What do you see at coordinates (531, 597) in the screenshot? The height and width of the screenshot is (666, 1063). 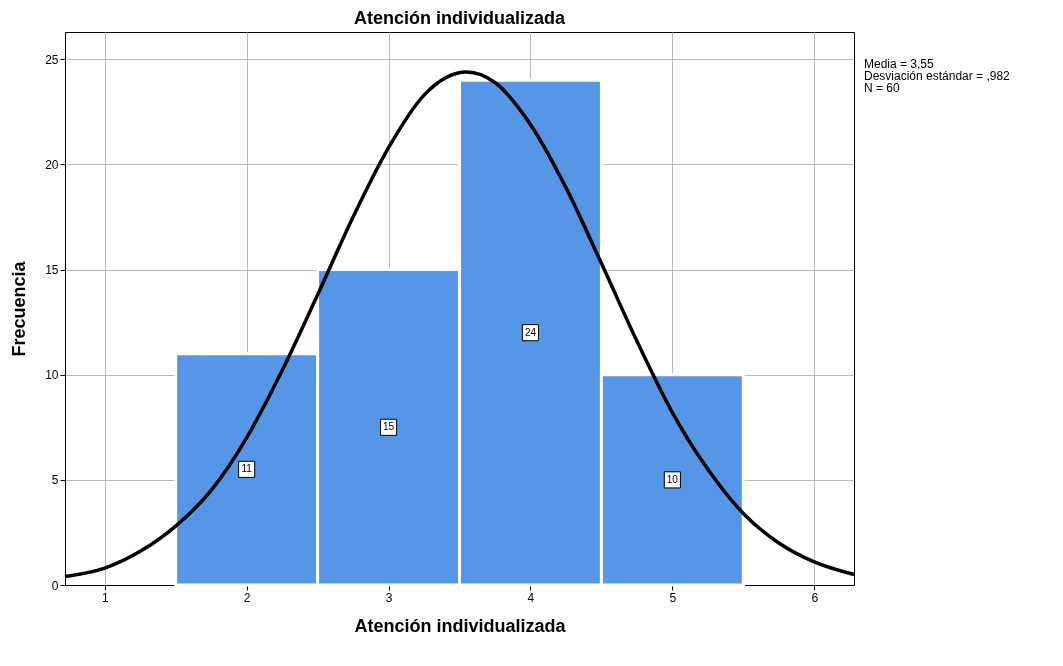 I see `x-tick-label: 4` at bounding box center [531, 597].